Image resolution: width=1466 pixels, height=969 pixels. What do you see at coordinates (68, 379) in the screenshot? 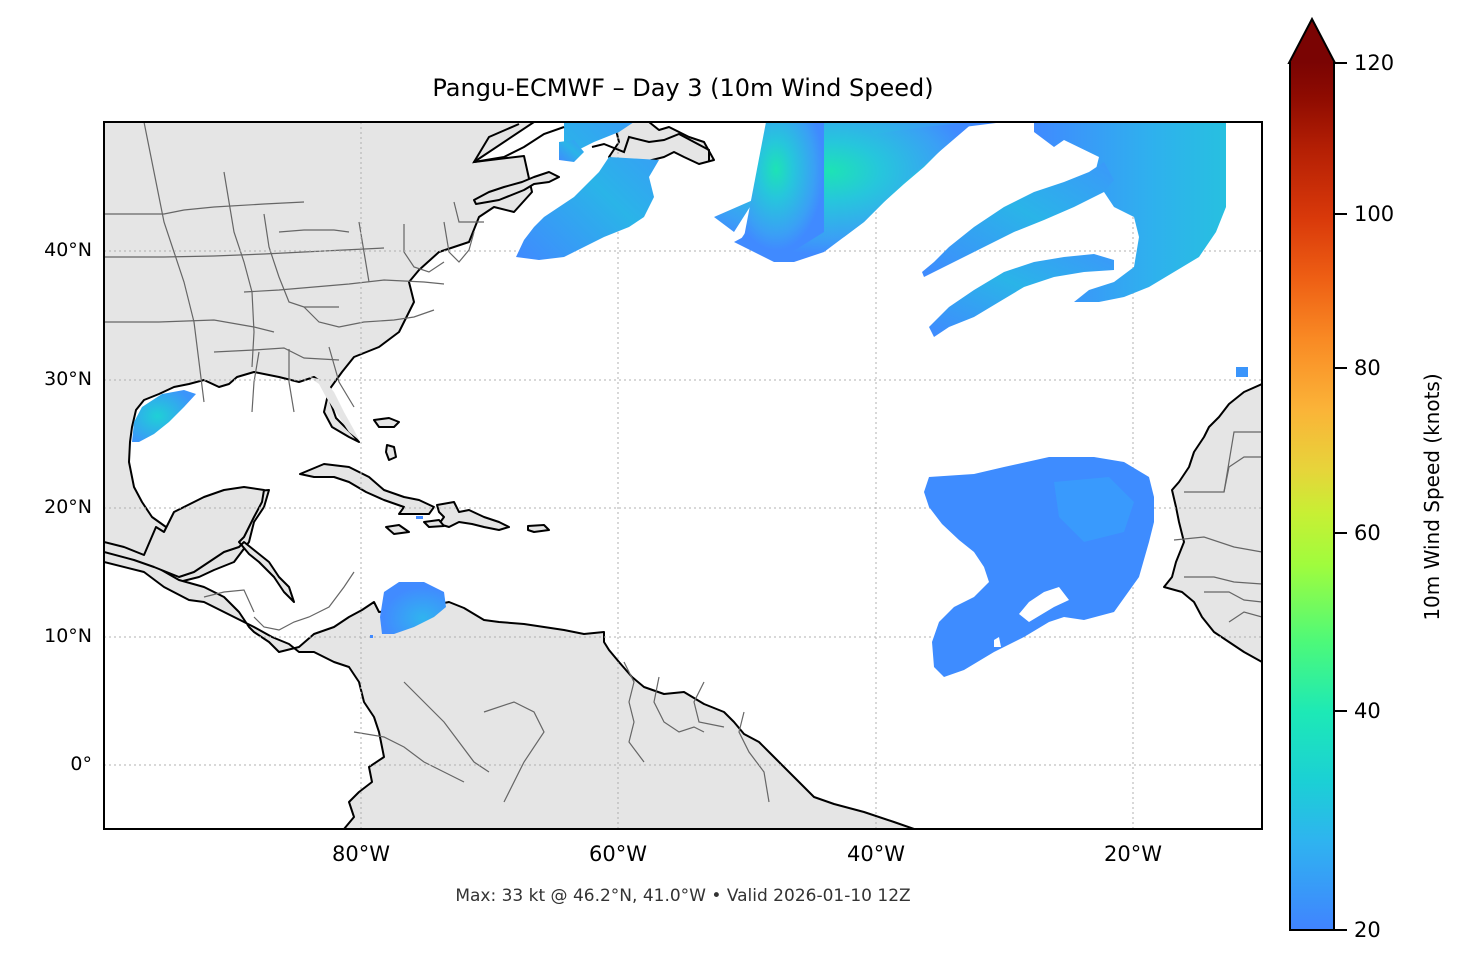
I see `lat-tick-30n: 30°N` at bounding box center [68, 379].